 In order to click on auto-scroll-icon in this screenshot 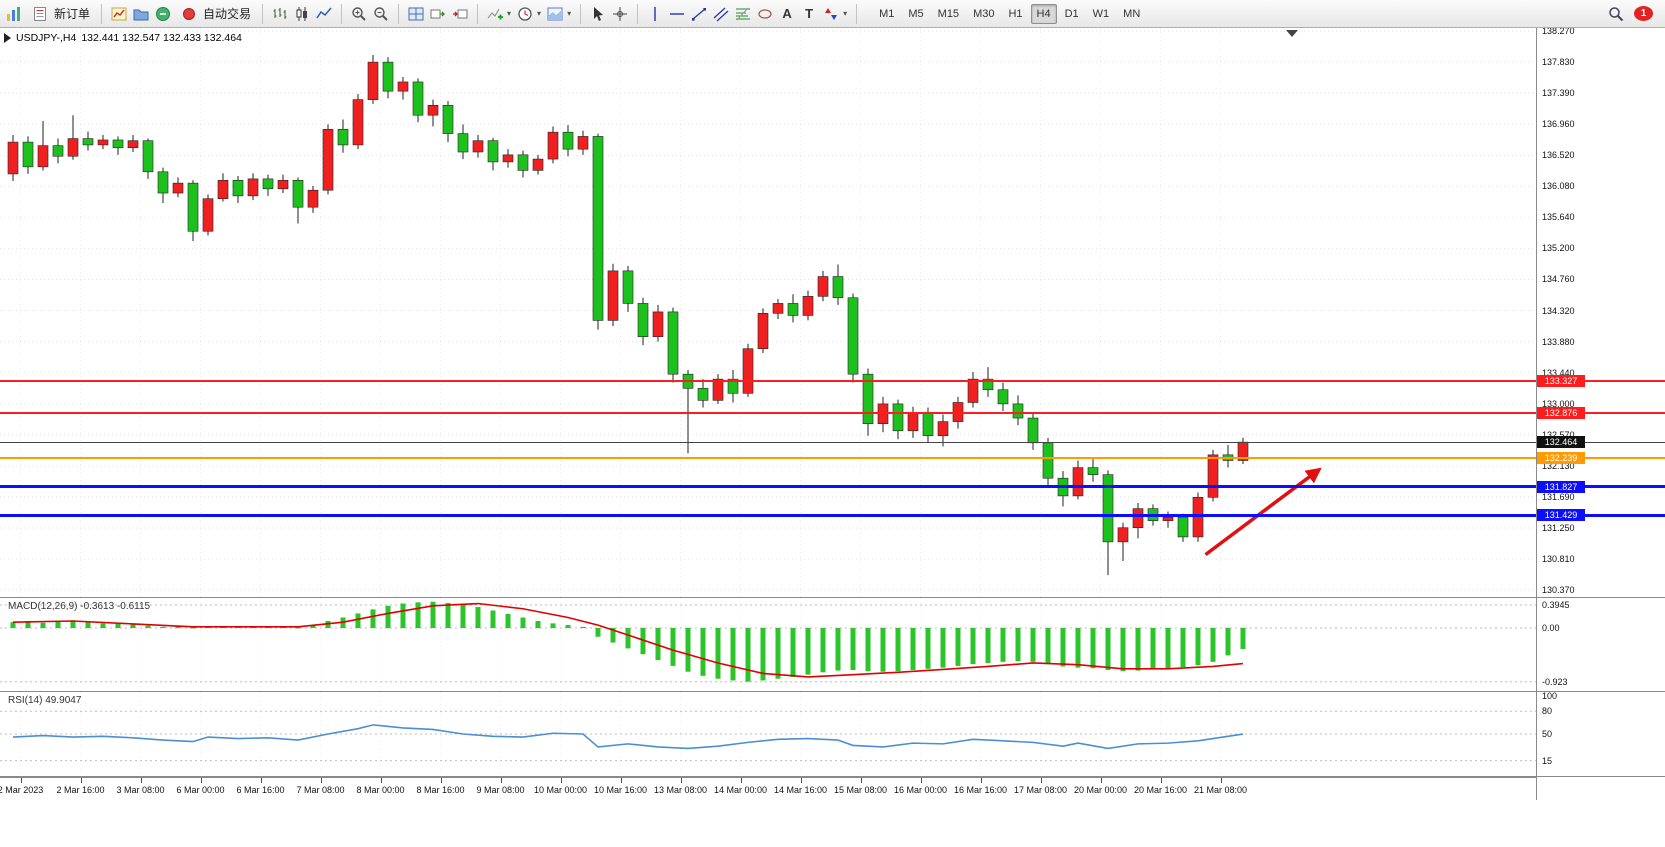, I will do `click(438, 14)`.